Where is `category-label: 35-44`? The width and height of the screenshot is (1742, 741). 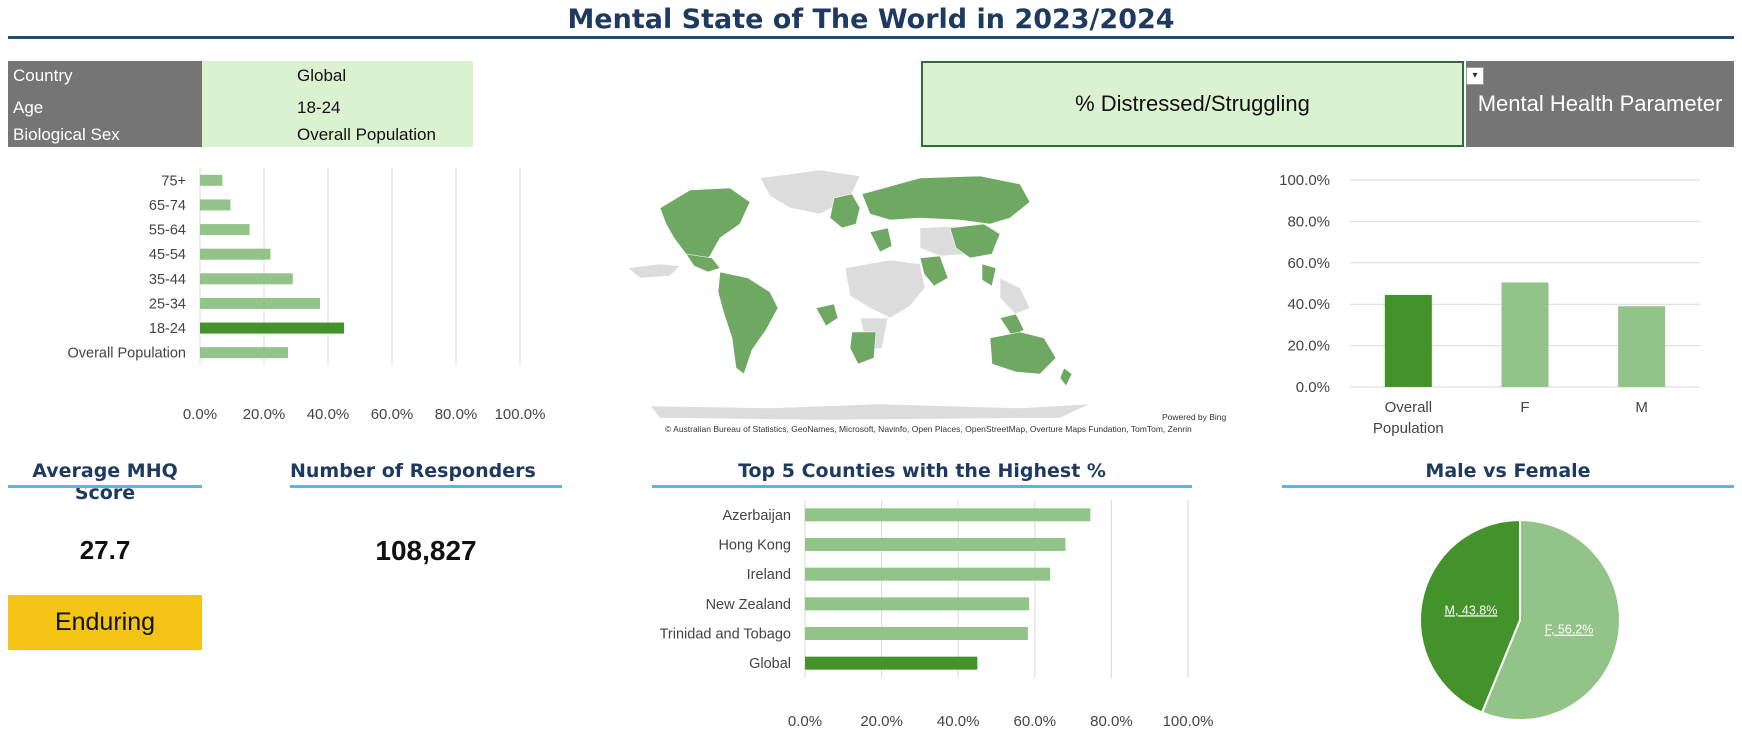 category-label: 35-44 is located at coordinates (167, 280).